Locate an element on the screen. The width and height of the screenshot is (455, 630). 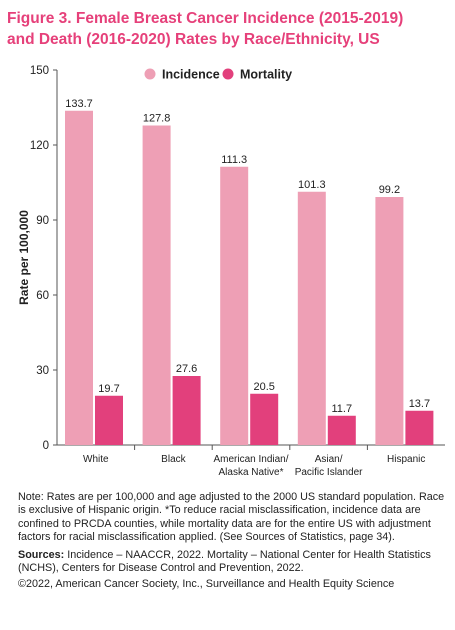
legend-label: Mortality is located at coordinates (266, 75).